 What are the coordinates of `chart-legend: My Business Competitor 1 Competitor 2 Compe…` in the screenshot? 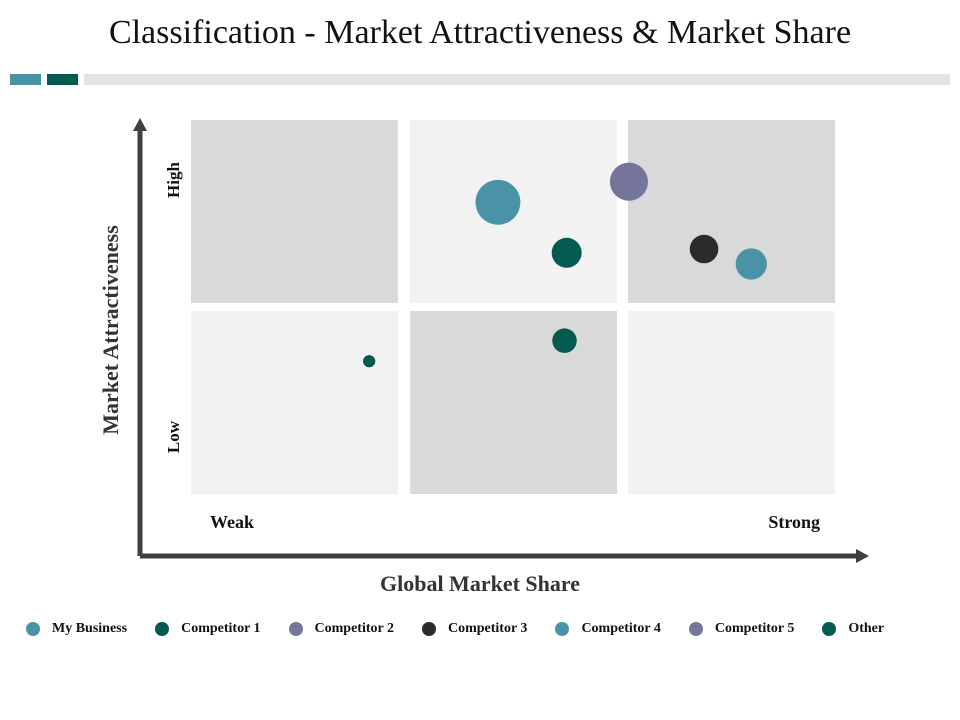 It's located at (469, 629).